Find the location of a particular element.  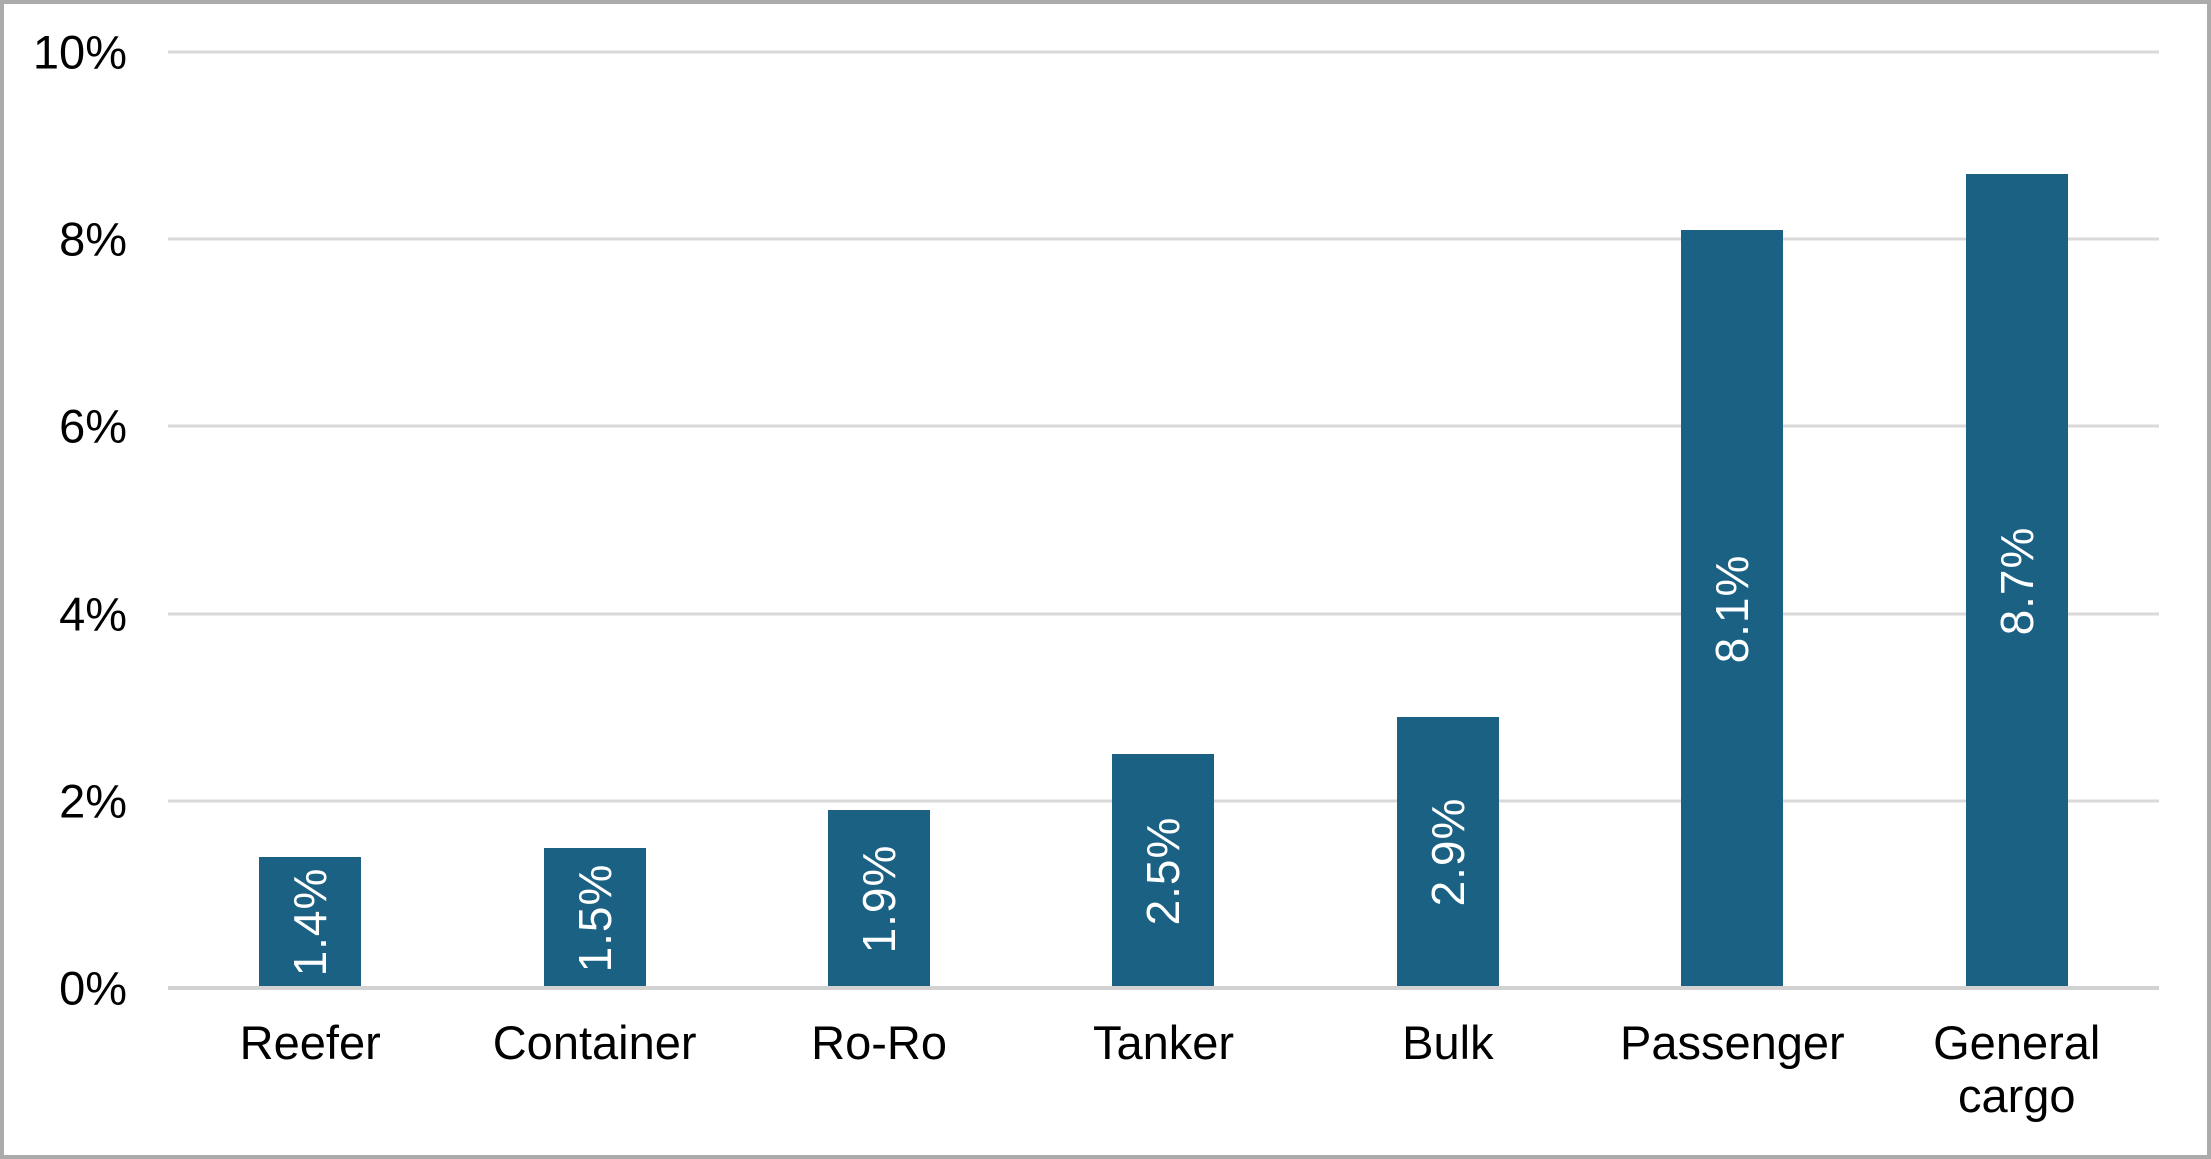

gridline-10pct is located at coordinates (1163, 52).